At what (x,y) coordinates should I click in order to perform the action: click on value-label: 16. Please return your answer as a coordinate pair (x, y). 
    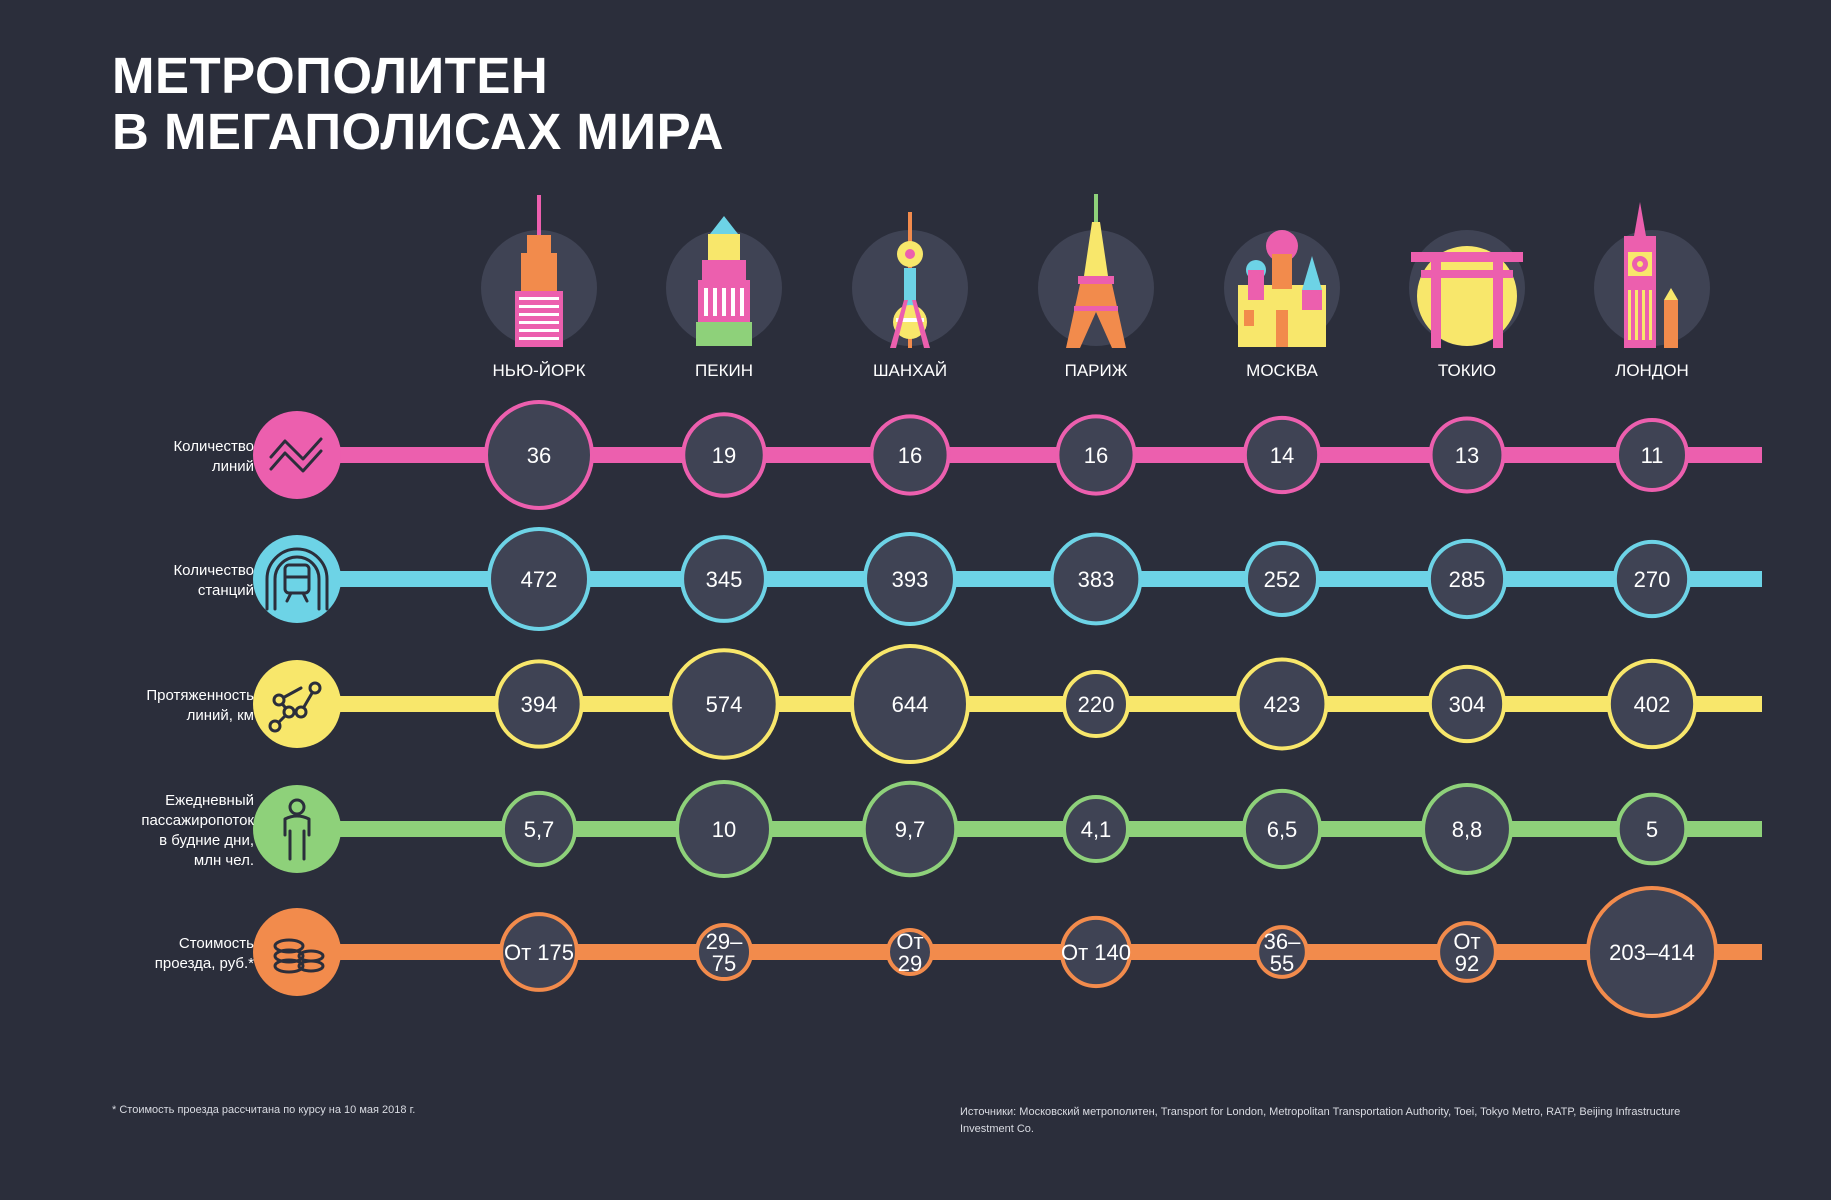
    Looking at the image, I should click on (1096, 455).